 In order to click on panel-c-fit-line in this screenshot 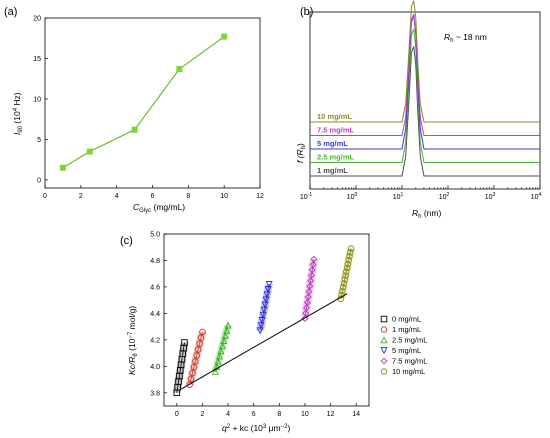, I will do `click(346, 273)`.